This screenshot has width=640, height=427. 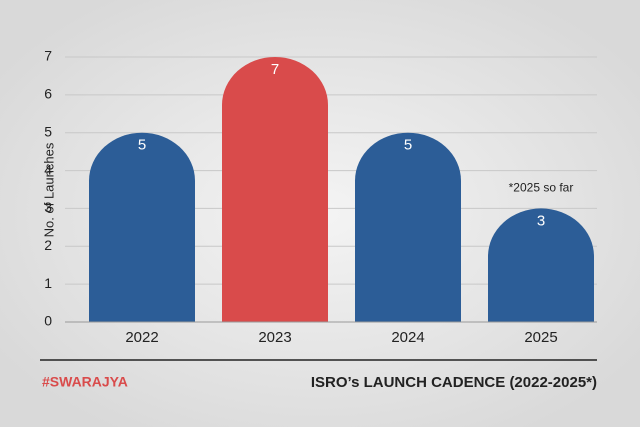 I want to click on y-tick-label: 6, so click(x=48, y=94).